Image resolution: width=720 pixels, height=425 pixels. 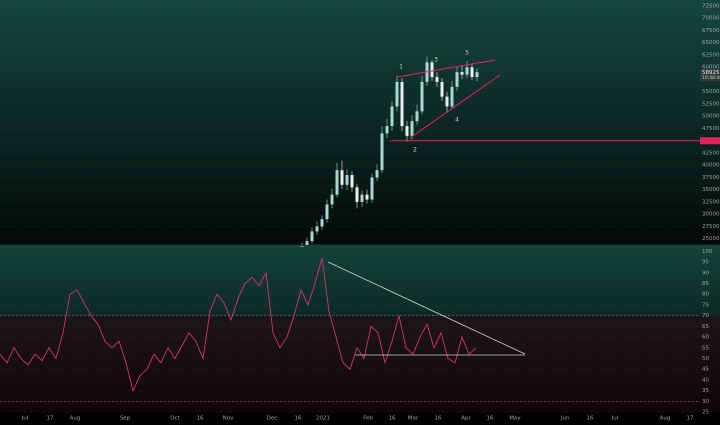 I want to click on level-box, so click(x=710, y=141).